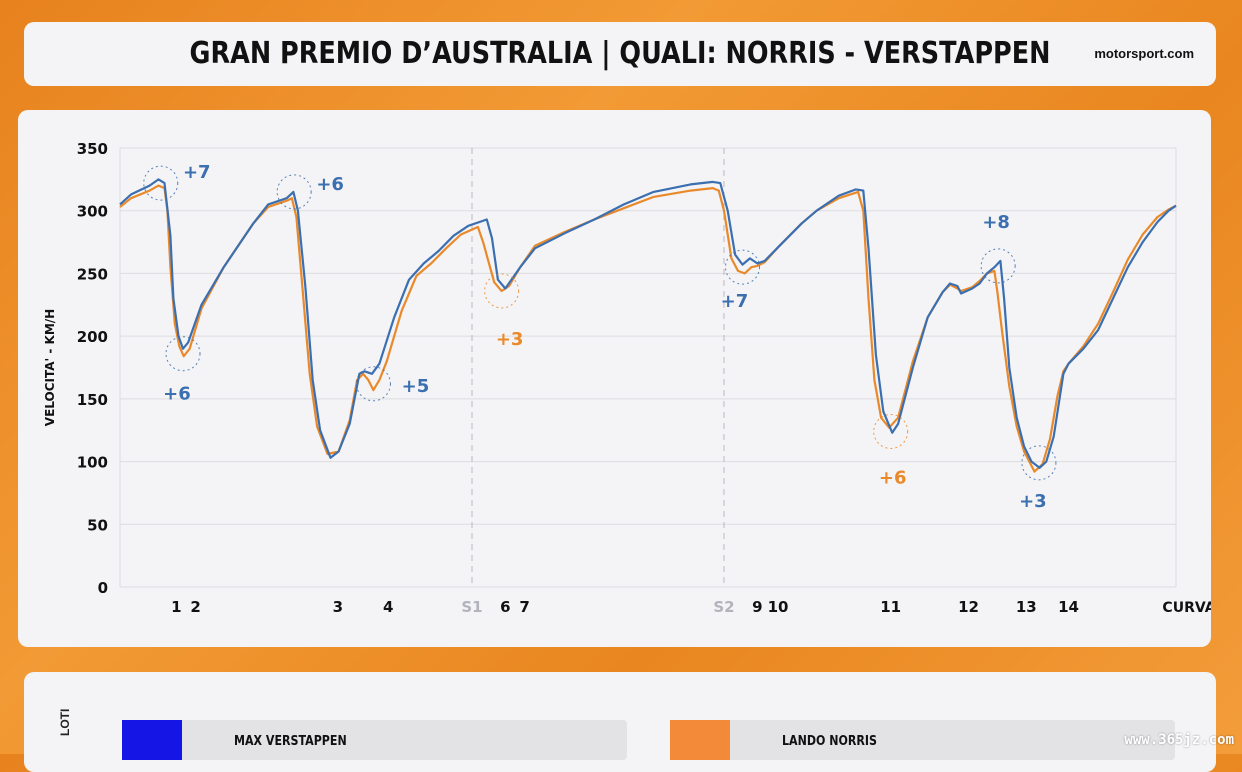  I want to click on y-tick-label: 0, so click(103, 588).